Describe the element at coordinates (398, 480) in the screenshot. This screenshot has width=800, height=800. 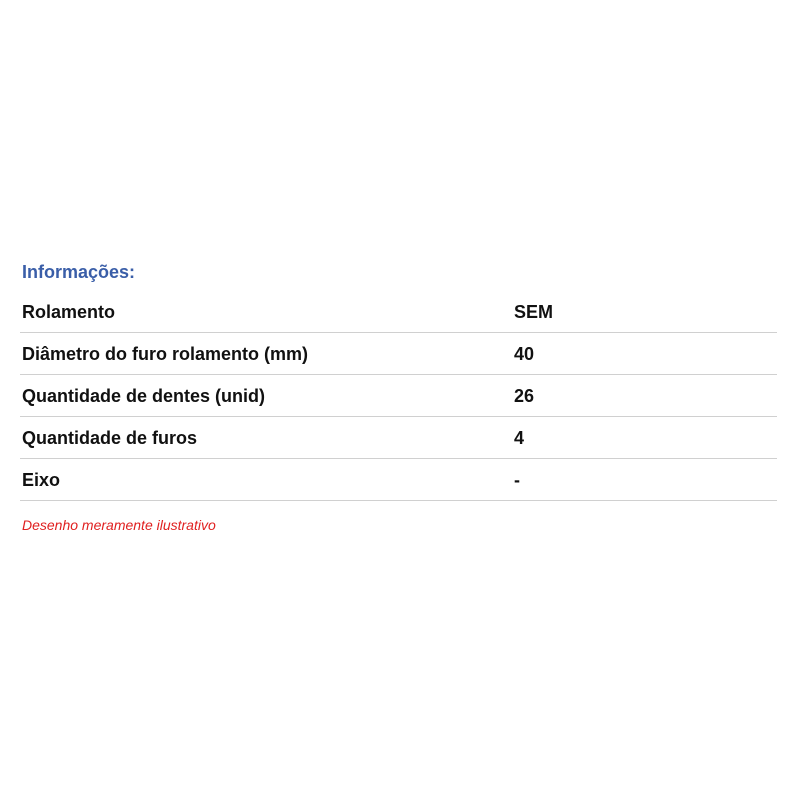
I see `table-row: Eixo -` at that location.